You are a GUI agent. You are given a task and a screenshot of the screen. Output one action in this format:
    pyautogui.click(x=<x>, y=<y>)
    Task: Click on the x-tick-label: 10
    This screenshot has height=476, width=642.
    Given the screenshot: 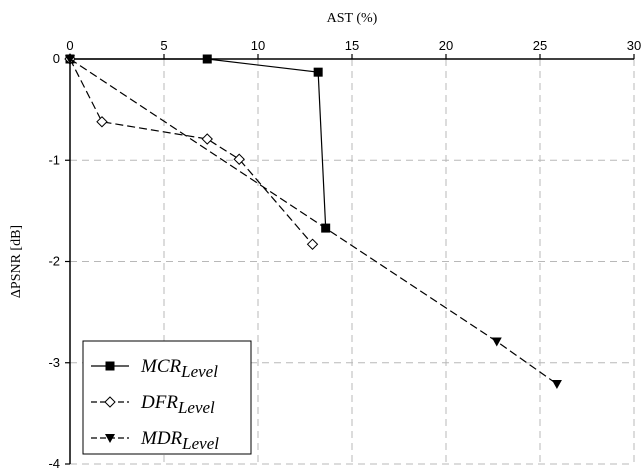 What is the action you would take?
    pyautogui.click(x=258, y=45)
    